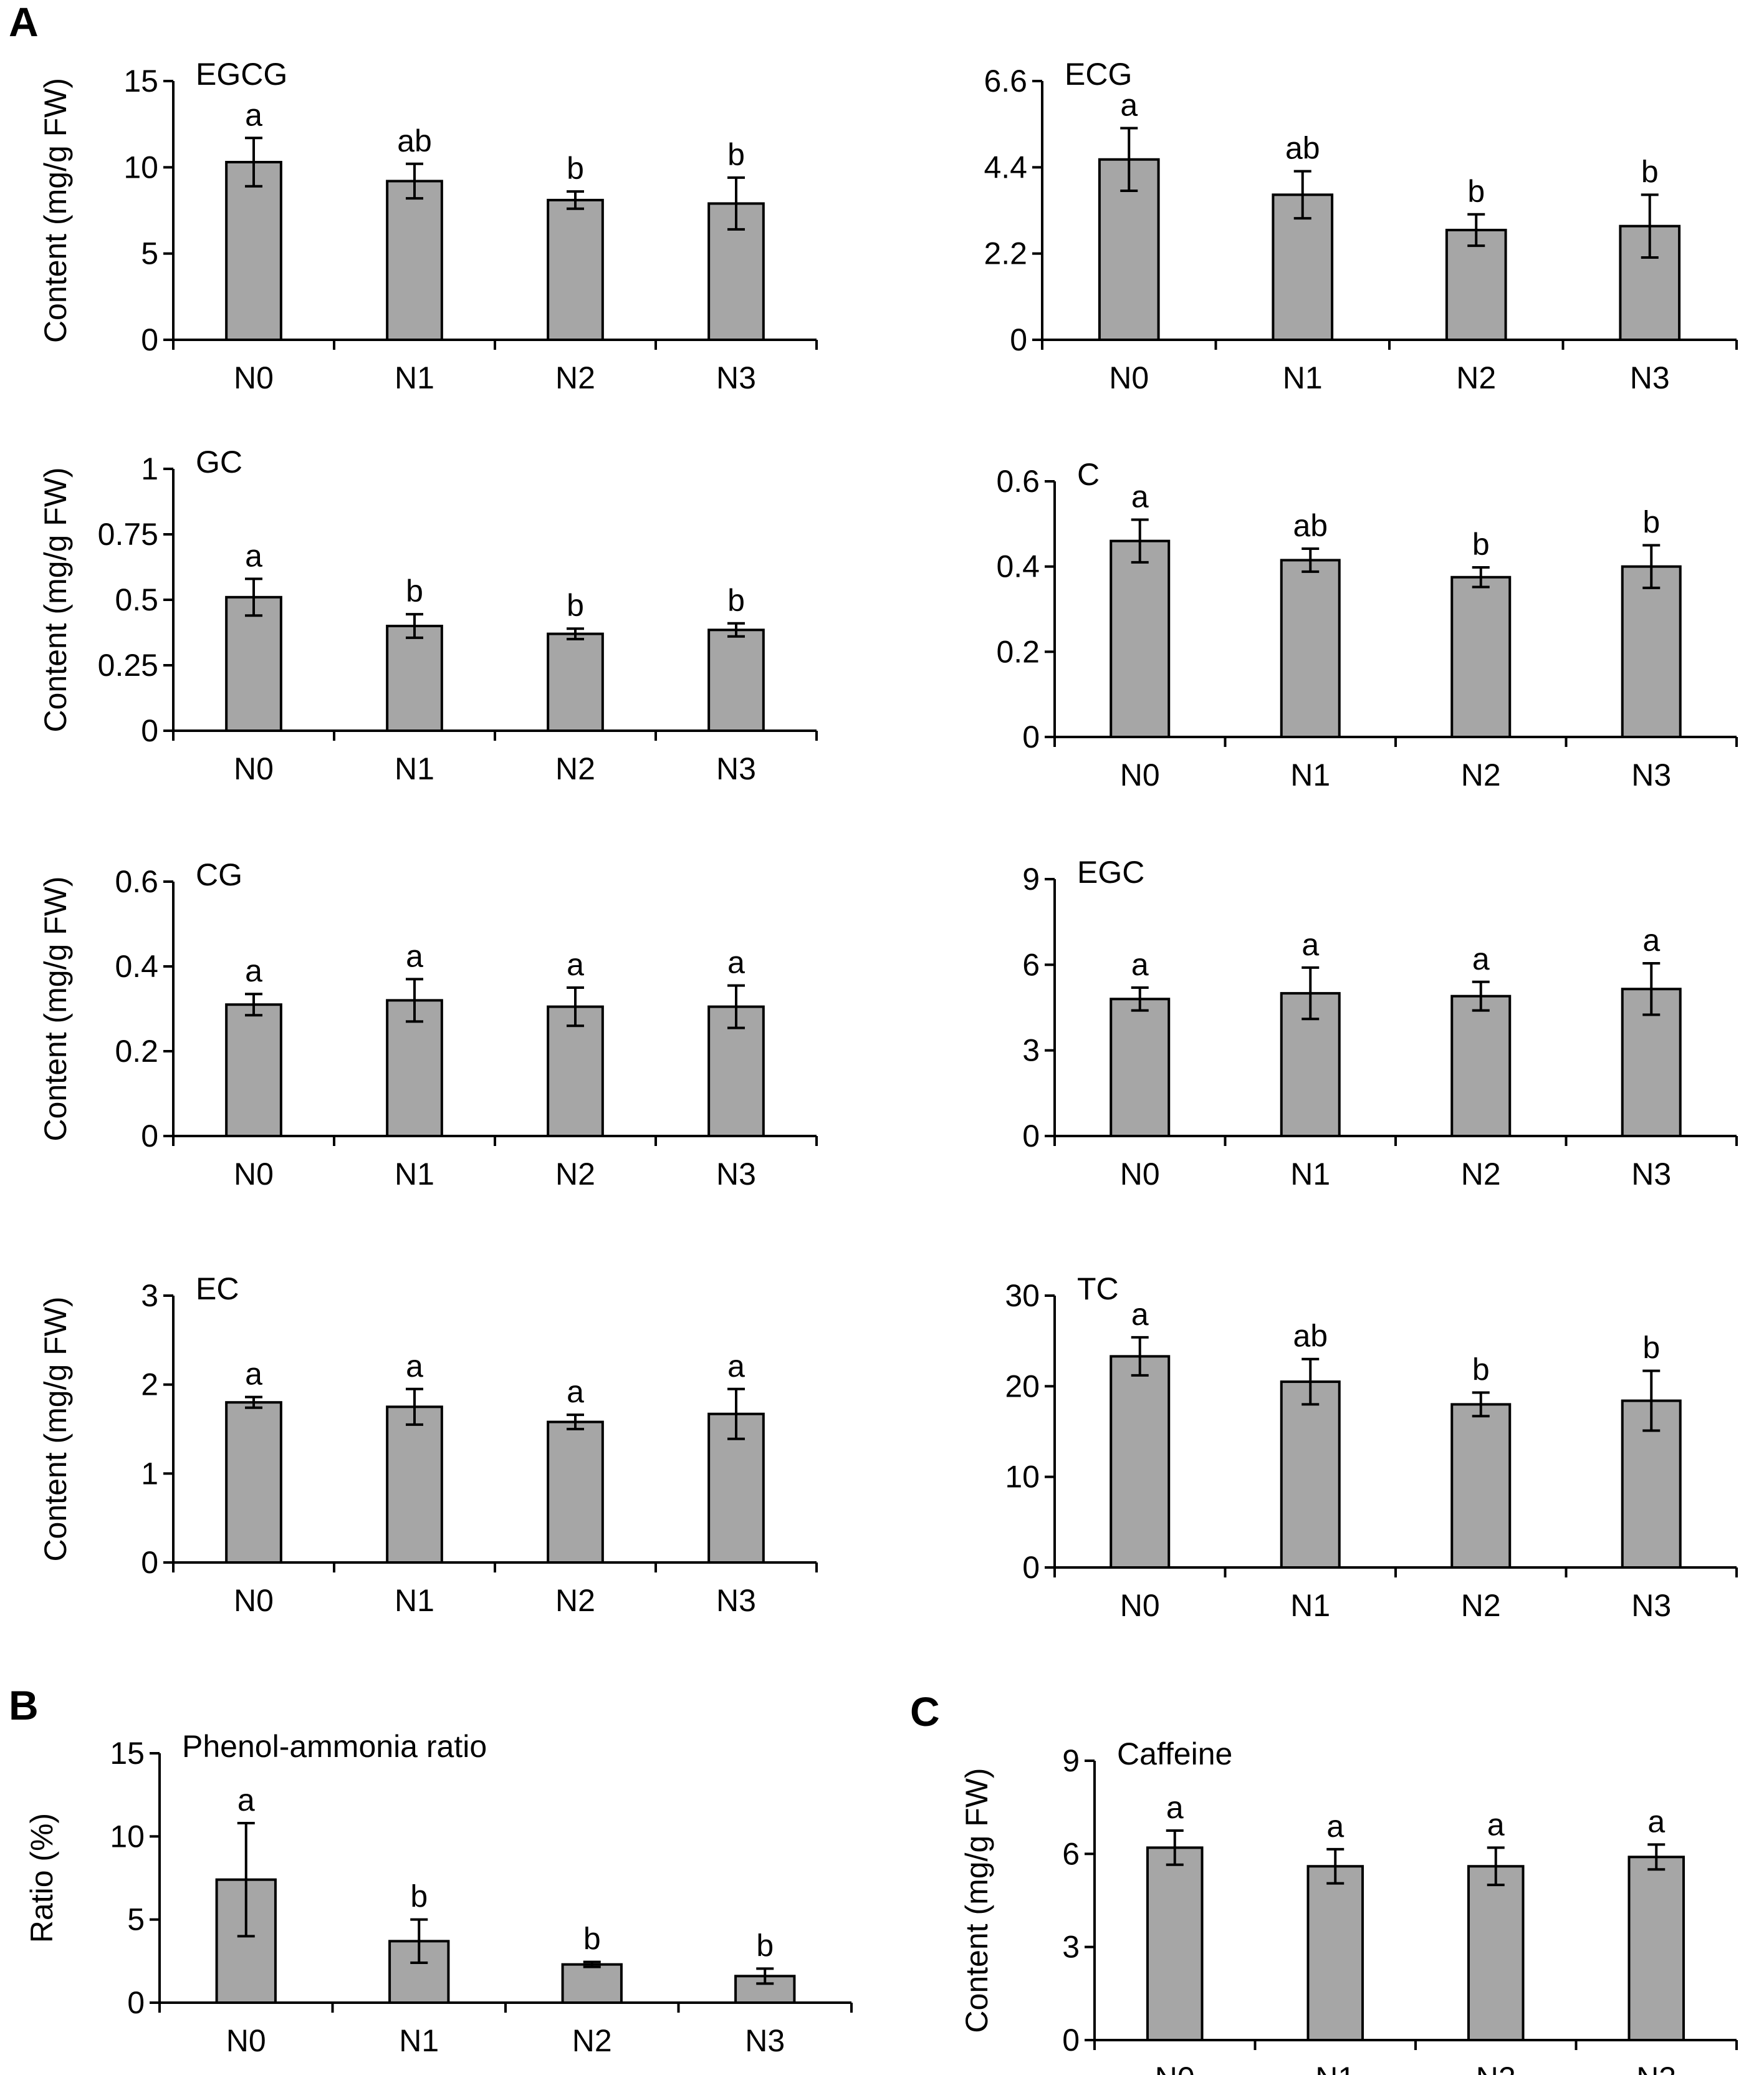  I want to click on y-tick-label: 0.4, so click(1018, 566).